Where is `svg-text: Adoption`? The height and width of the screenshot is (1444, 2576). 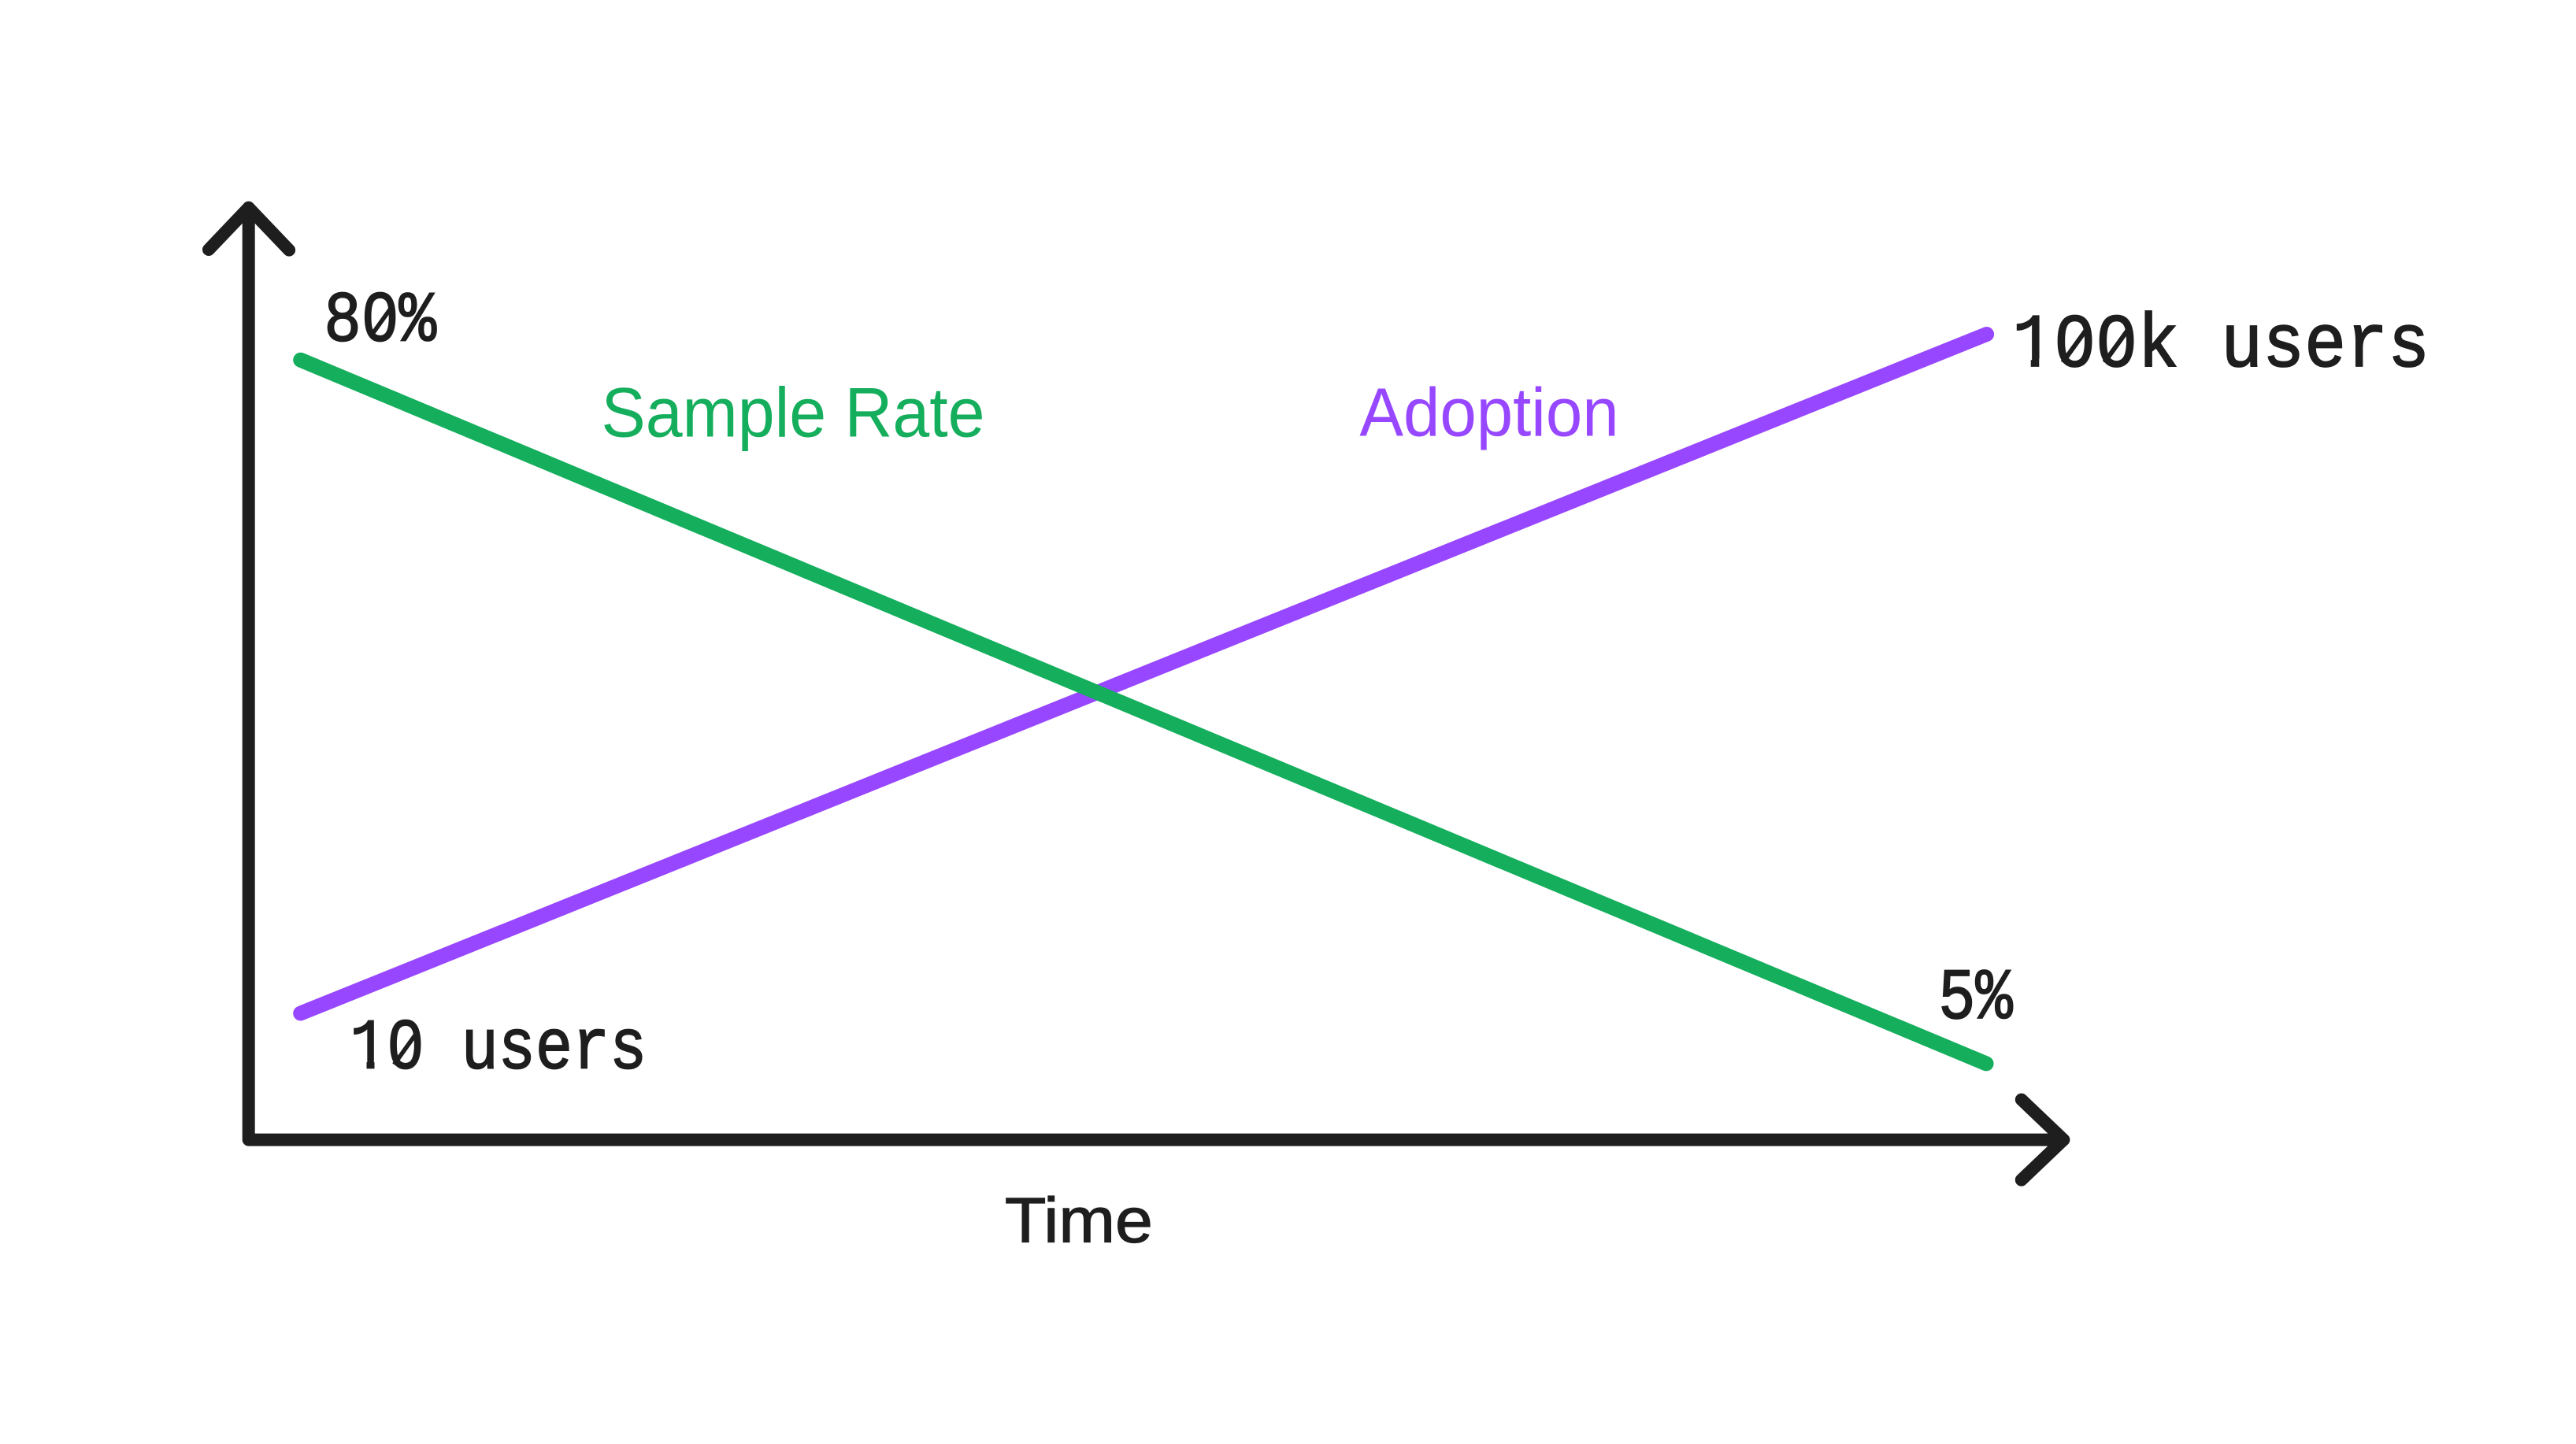
svg-text: Adoption is located at coordinates (1488, 412).